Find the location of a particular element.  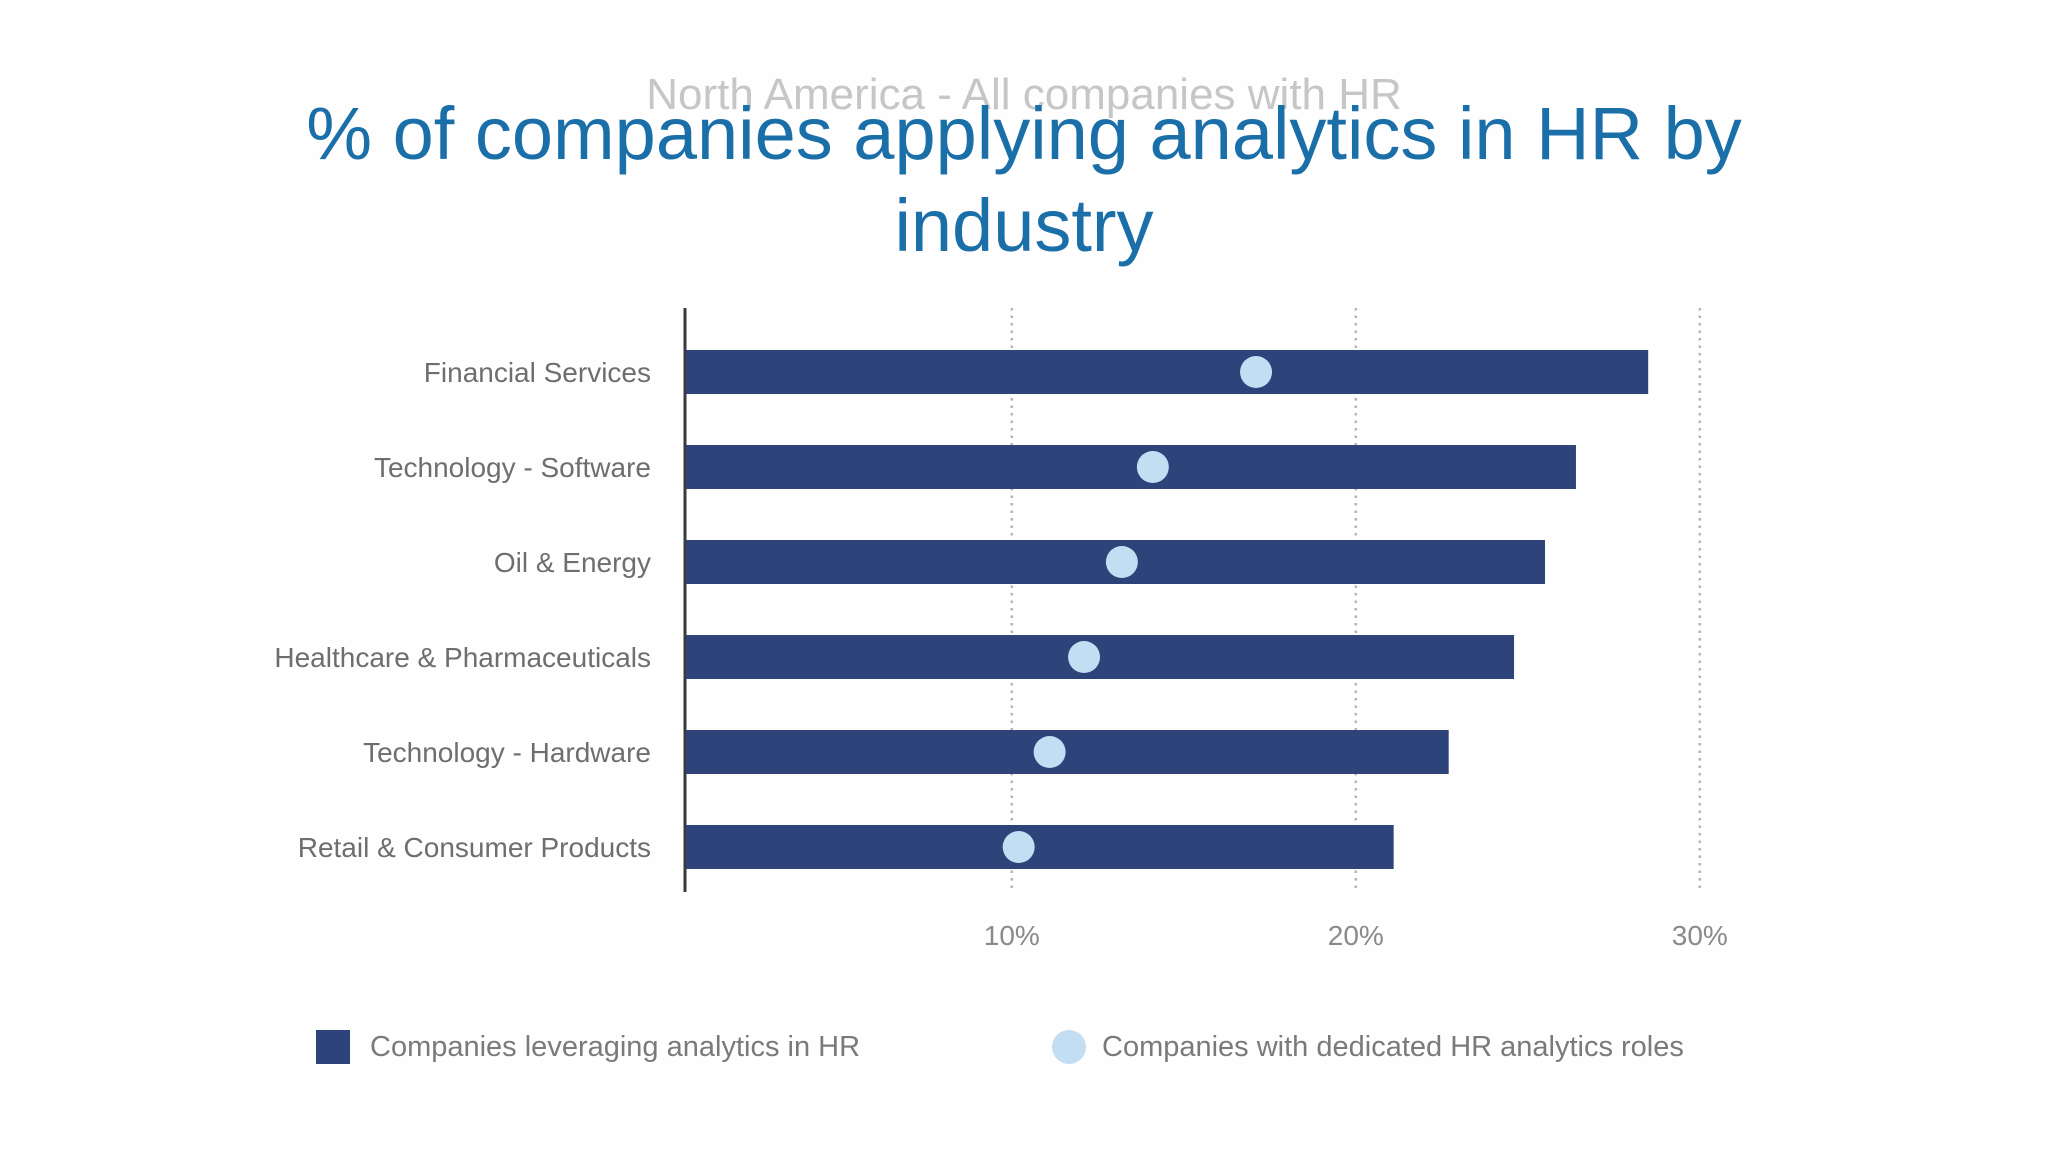

category-label: Technology - Hardware is located at coordinates (507, 752).